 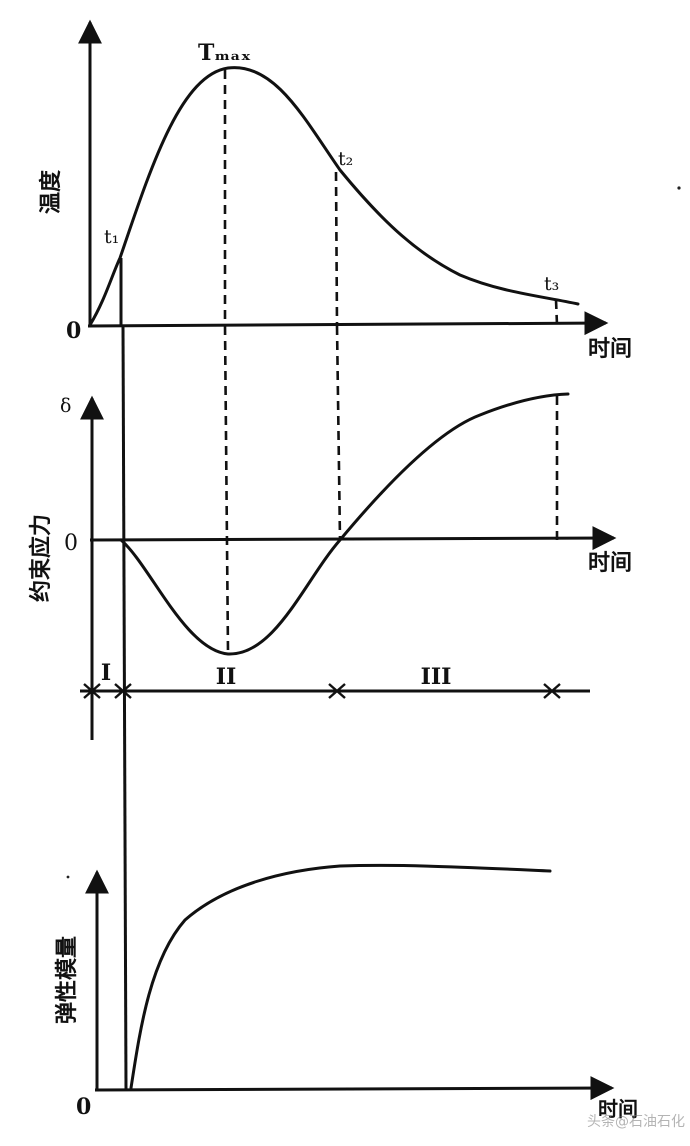 What do you see at coordinates (224, 53) in the screenshot?
I see `tmax-label: Tₘₐₓ` at bounding box center [224, 53].